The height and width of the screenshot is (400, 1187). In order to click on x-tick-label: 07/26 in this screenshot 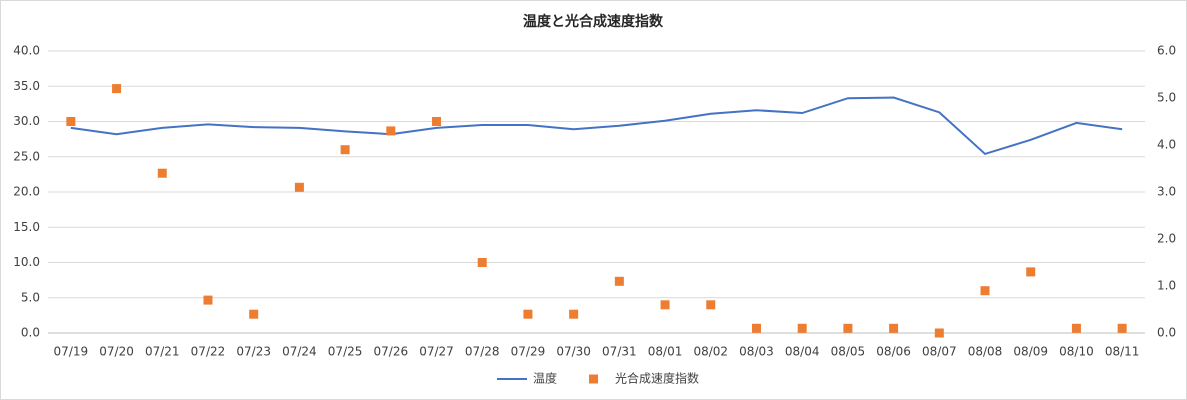, I will do `click(391, 352)`.